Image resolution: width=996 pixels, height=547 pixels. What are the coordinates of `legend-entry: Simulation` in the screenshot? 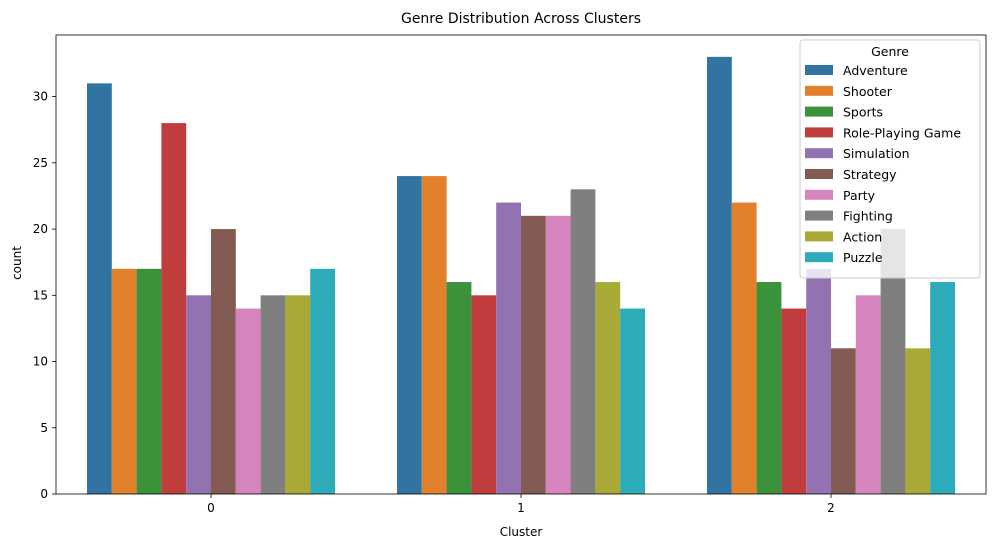 It's located at (876, 153).